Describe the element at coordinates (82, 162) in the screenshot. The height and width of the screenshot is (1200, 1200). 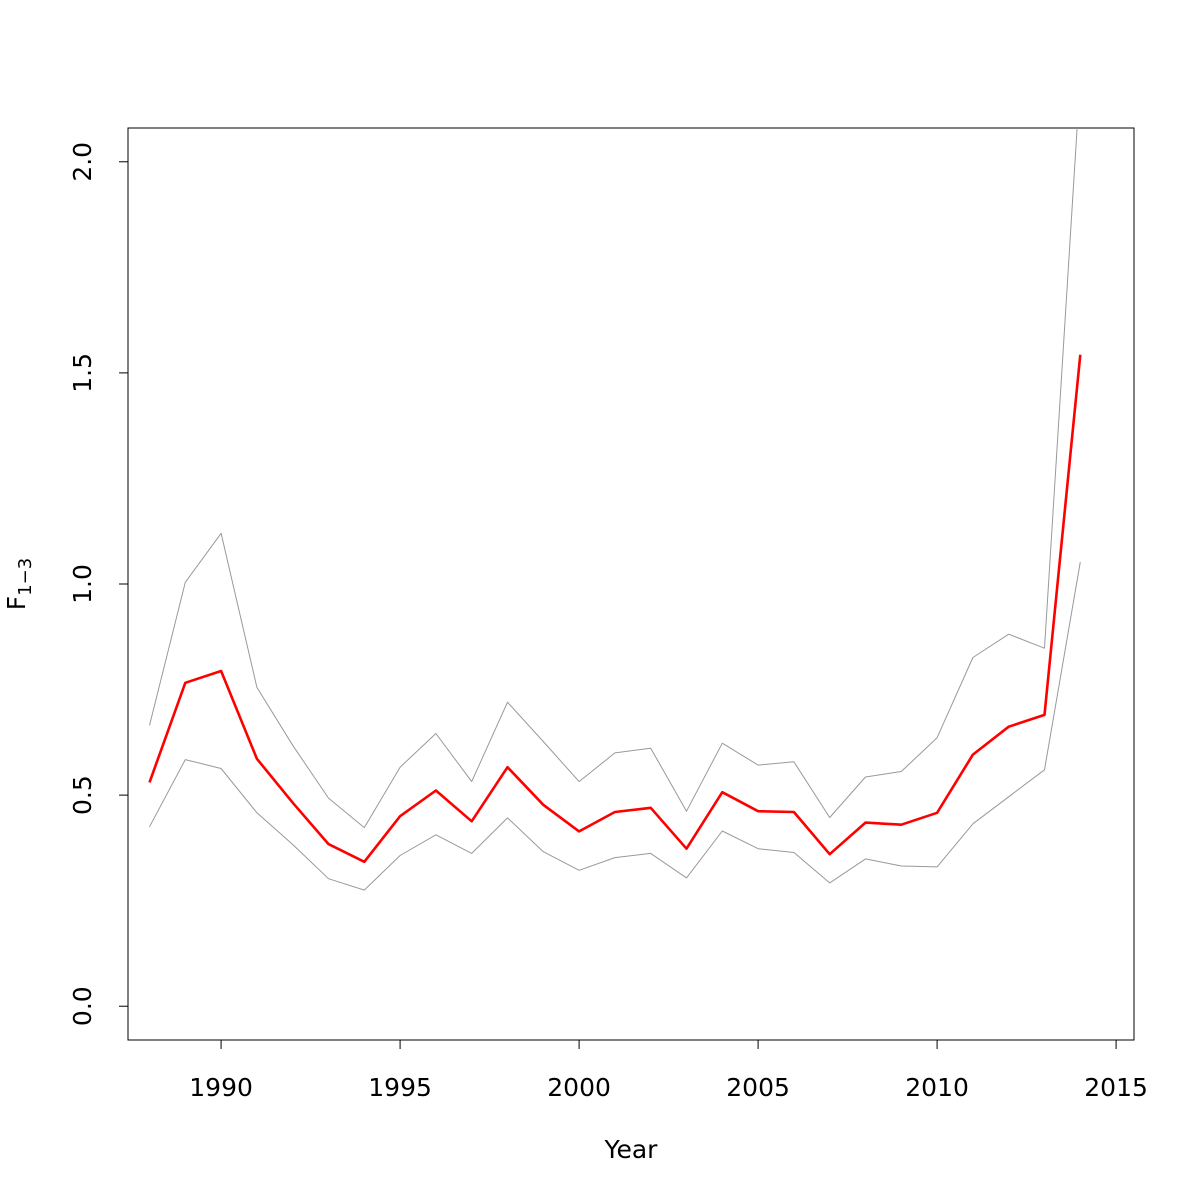
I see `y-tick-label: 2.0` at that location.